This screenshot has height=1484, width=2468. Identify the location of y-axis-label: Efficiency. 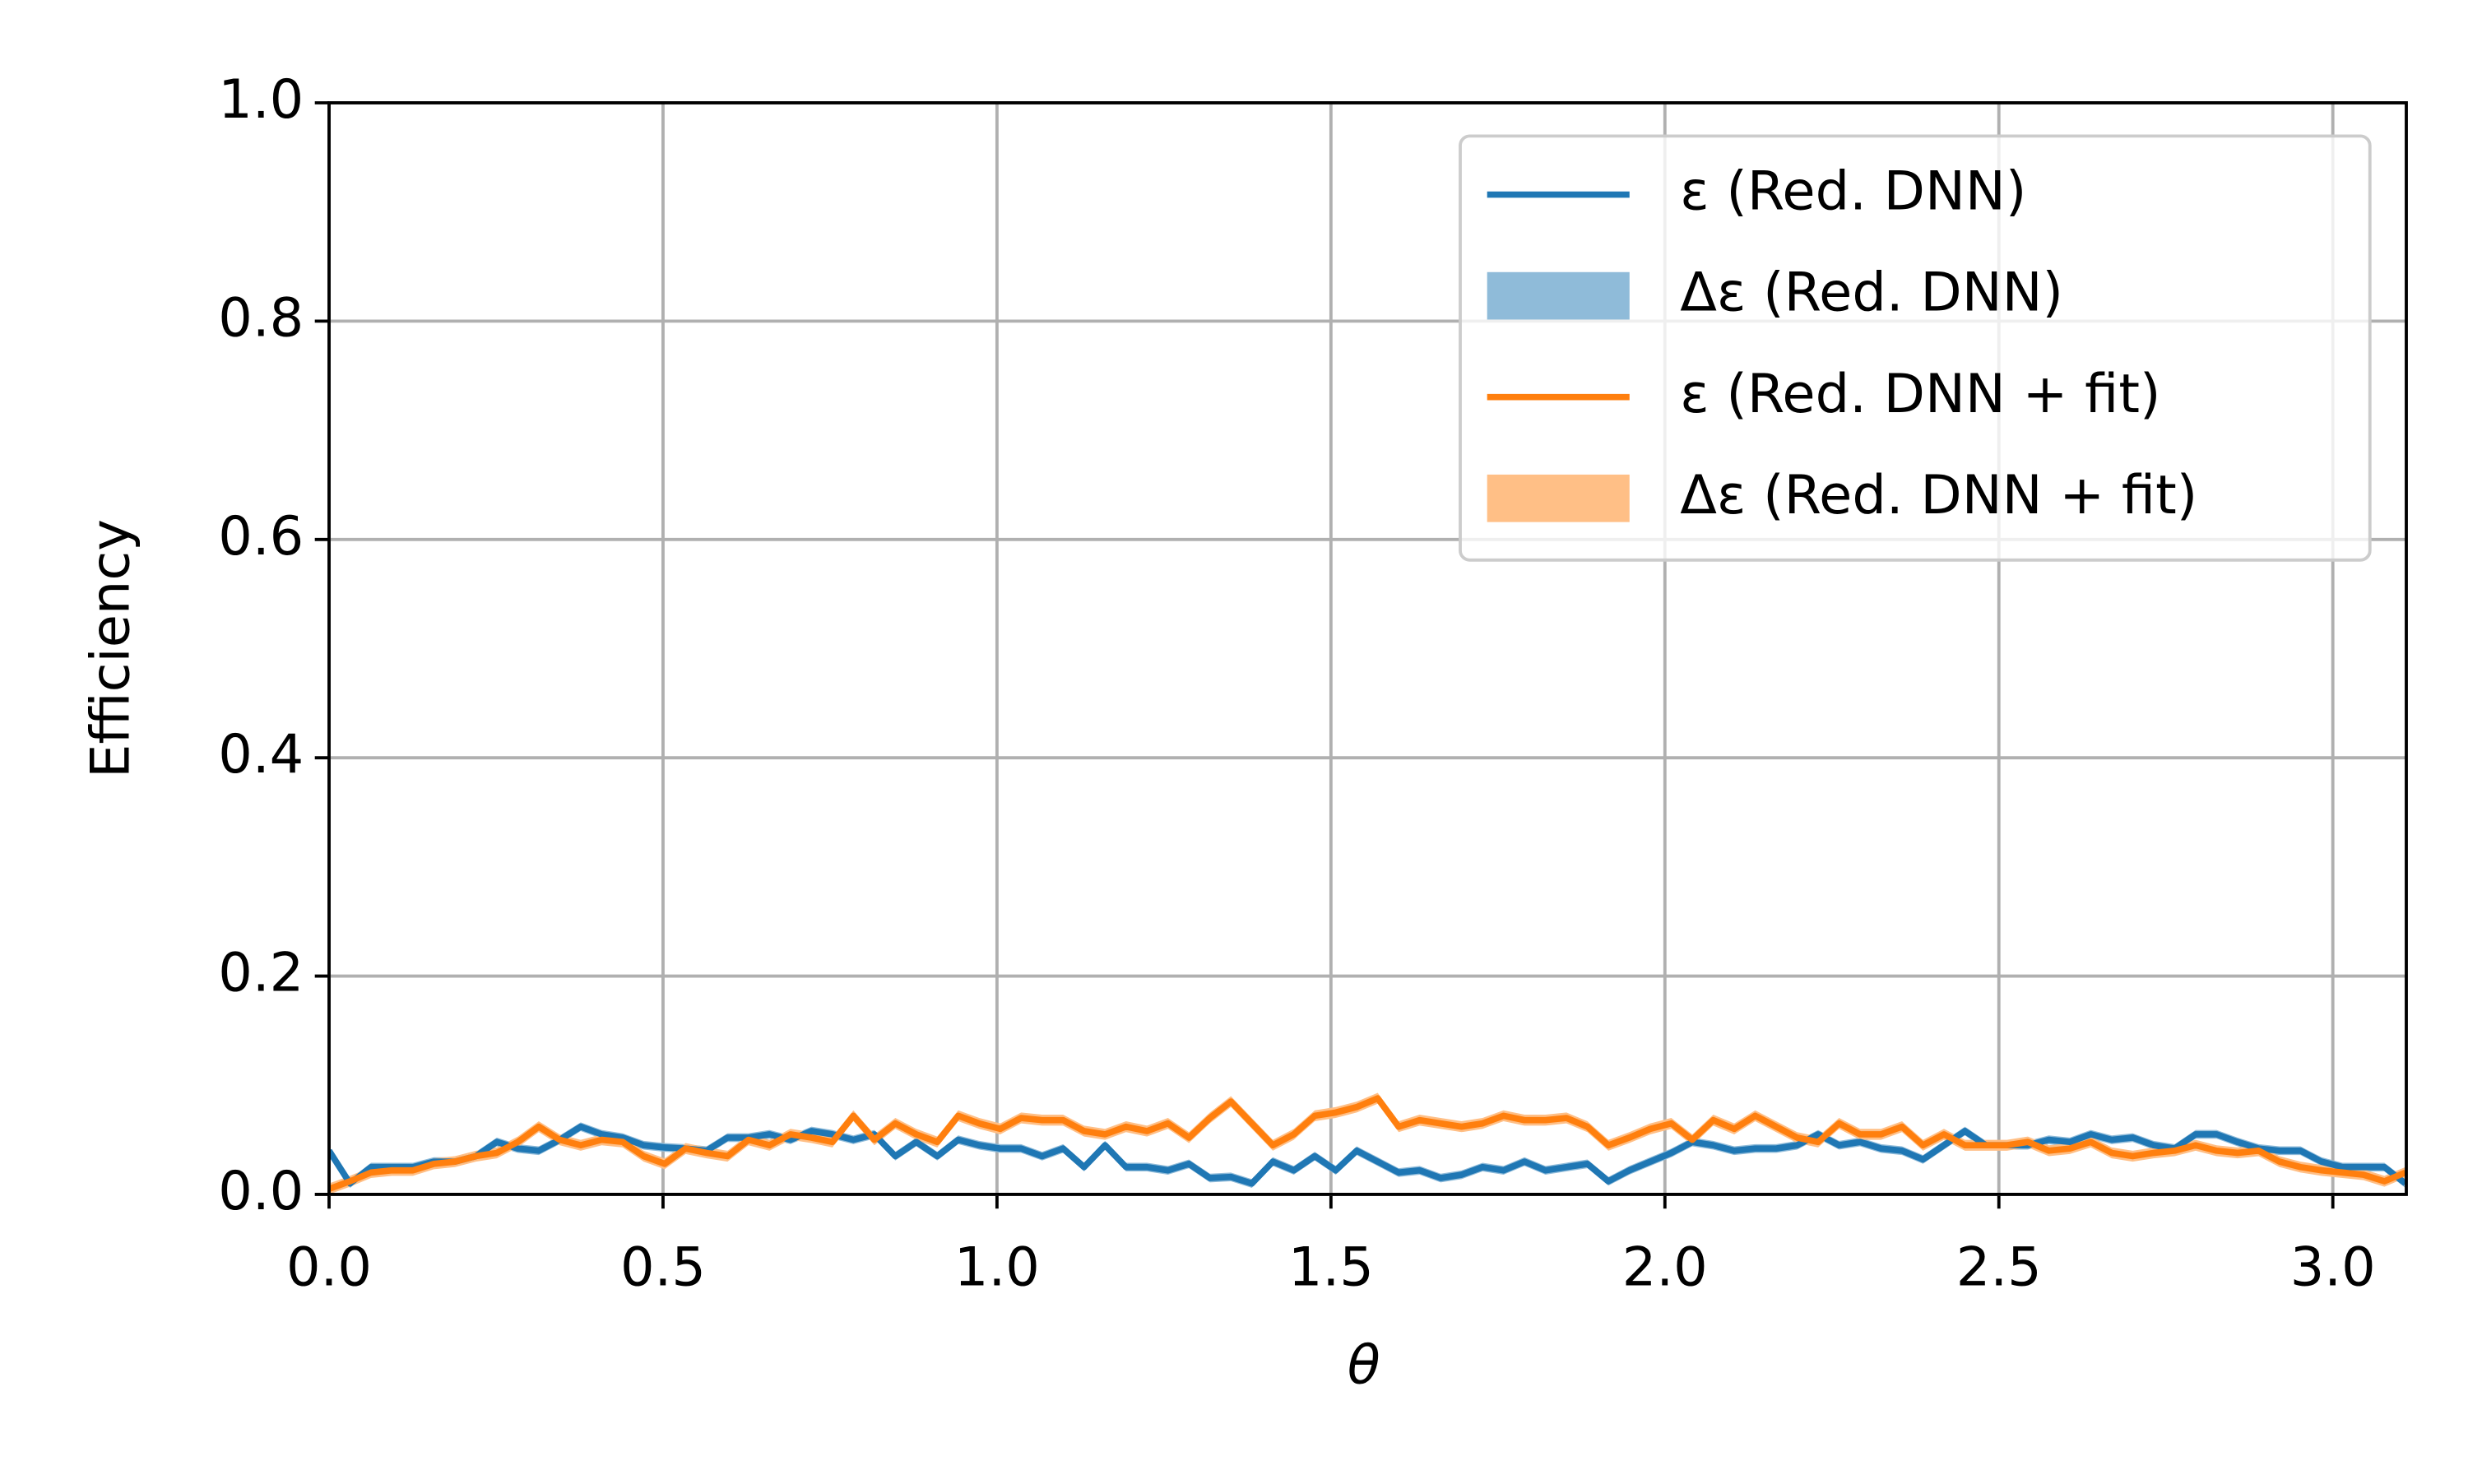
(111, 648).